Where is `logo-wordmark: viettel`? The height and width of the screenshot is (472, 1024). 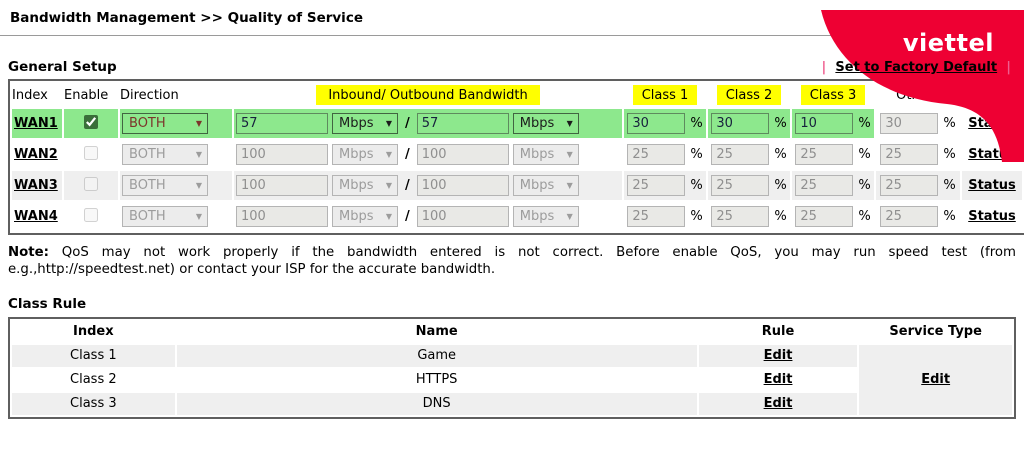
logo-wordmark: viettel is located at coordinates (948, 43).